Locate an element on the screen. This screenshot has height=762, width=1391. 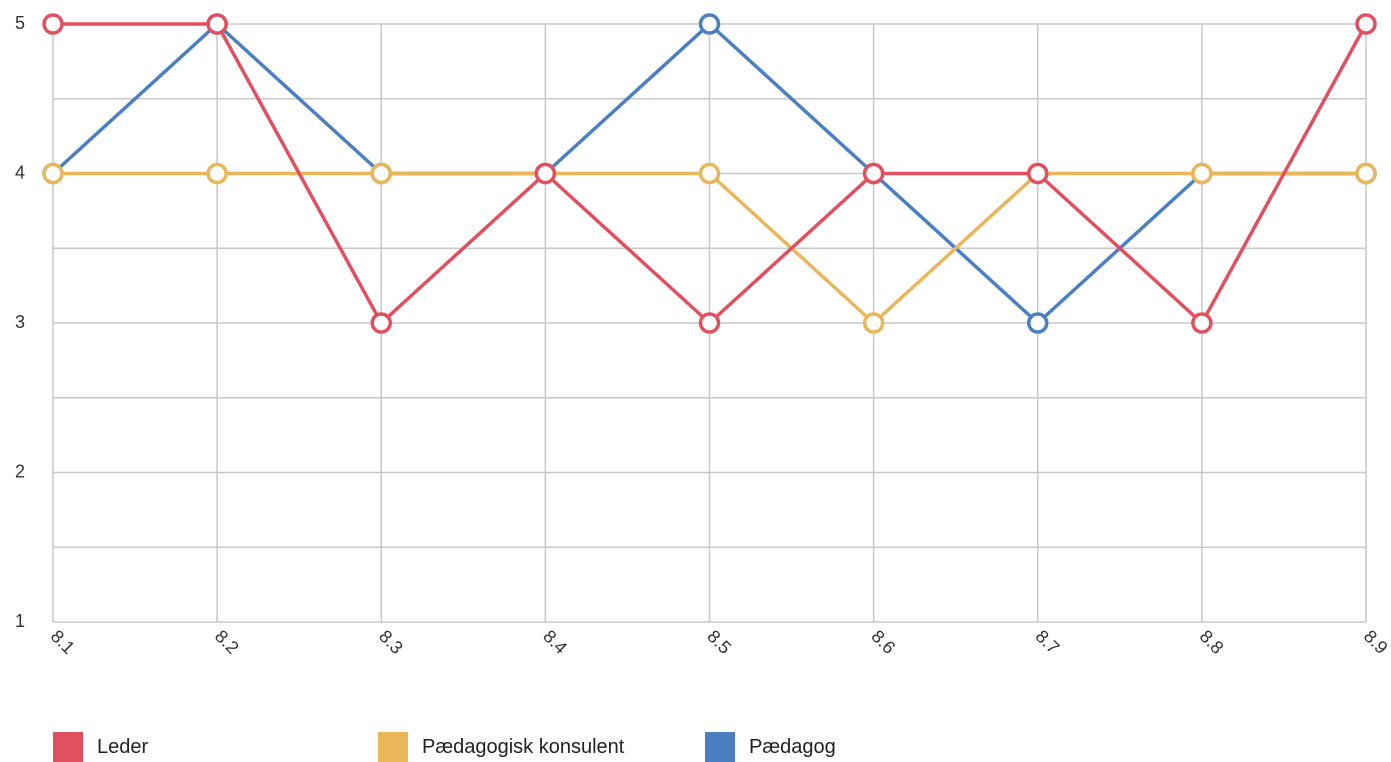
legend-label-leder: Leder is located at coordinates (123, 746).